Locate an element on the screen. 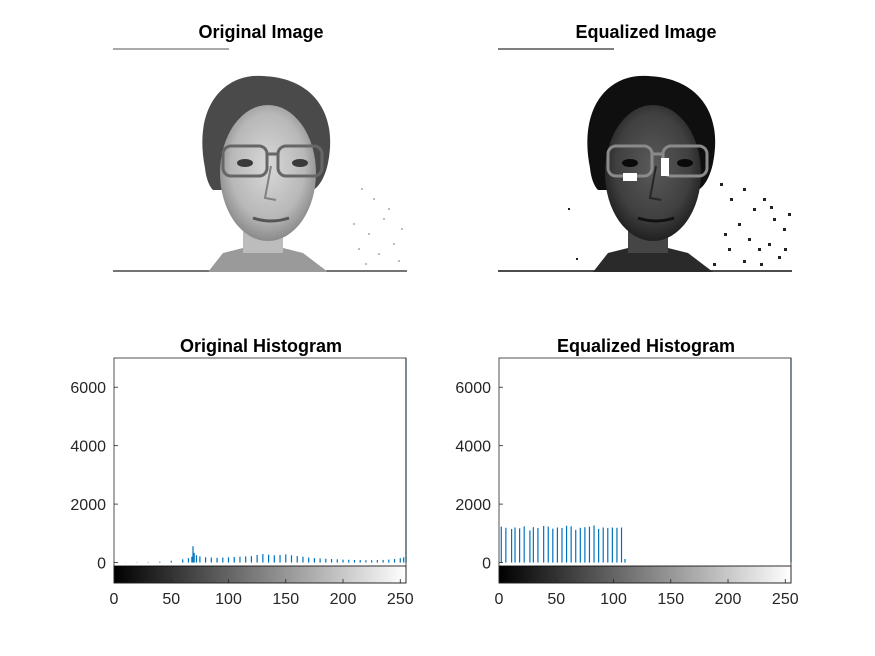  original-image is located at coordinates (260, 160).